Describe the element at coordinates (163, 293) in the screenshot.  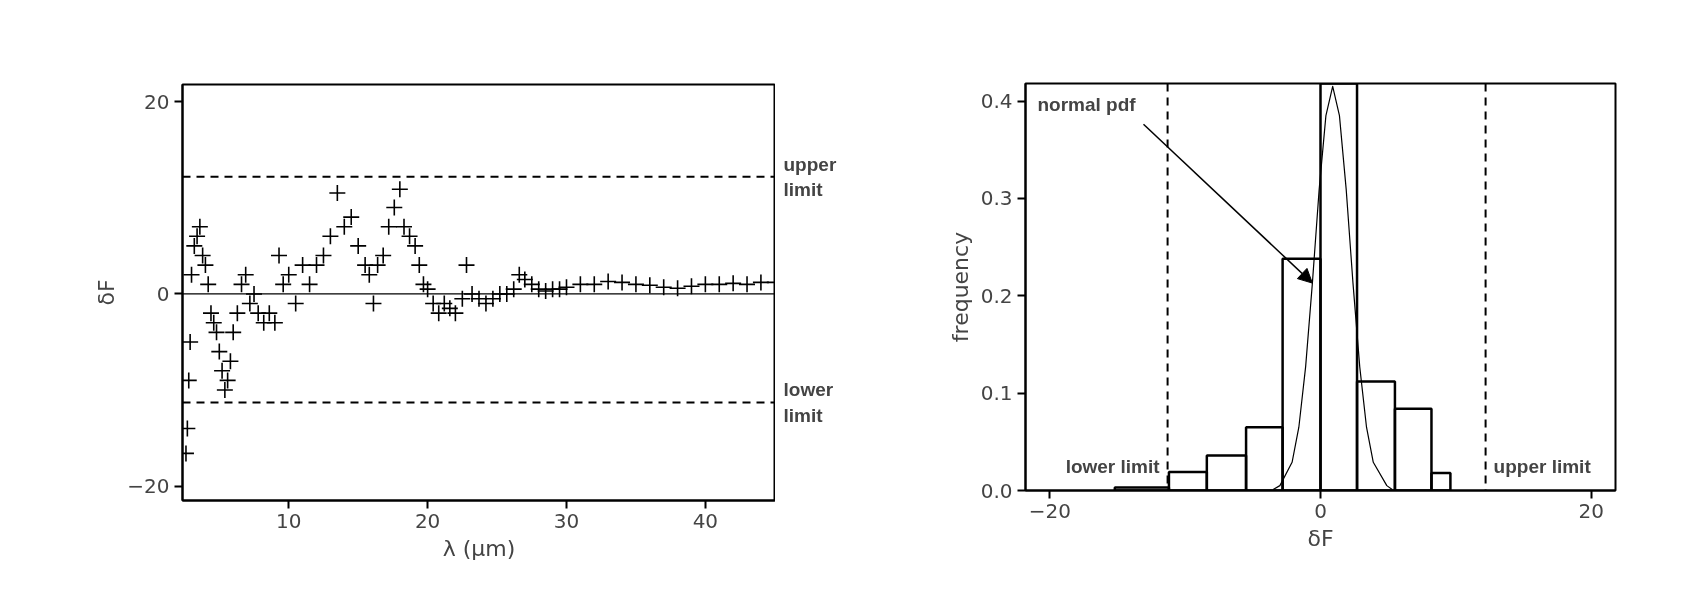
I see `y-tick-label: 0` at that location.